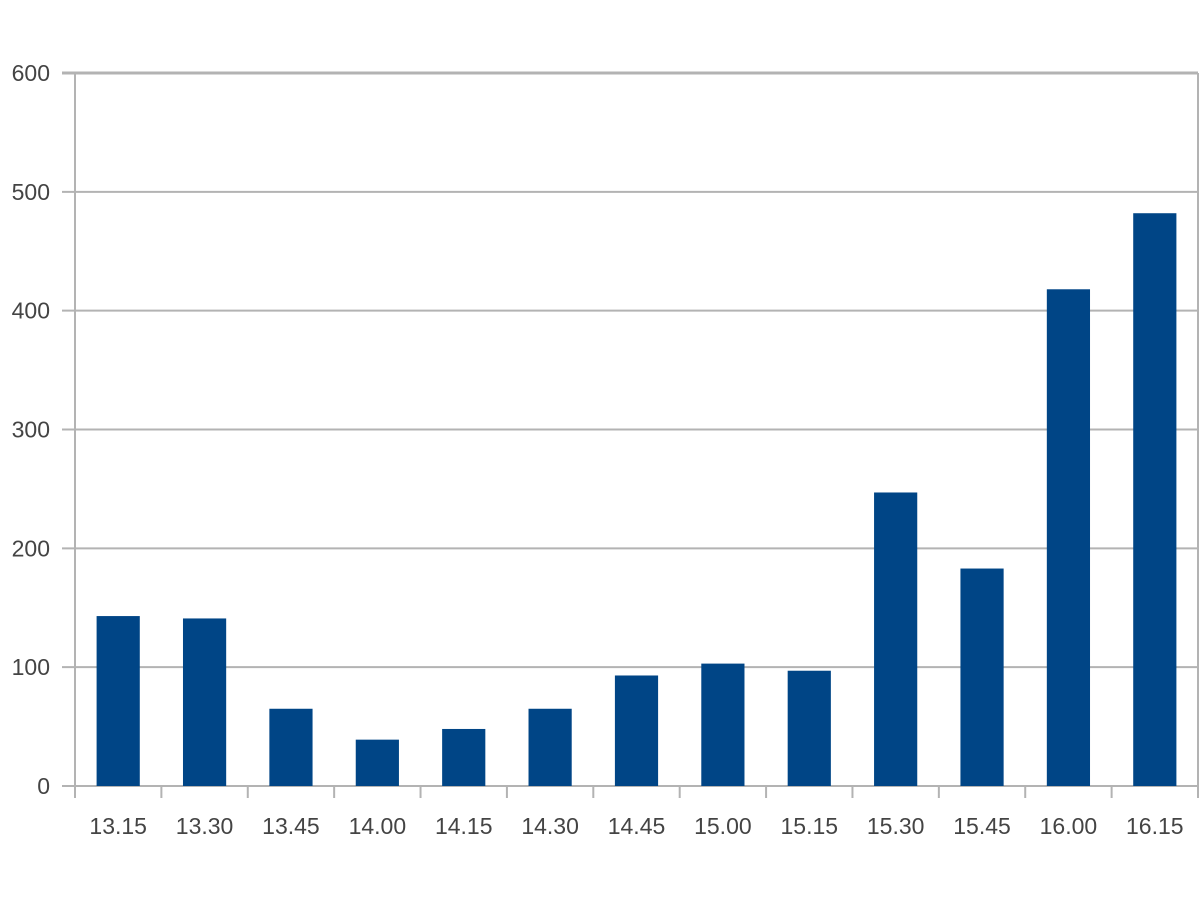 The image size is (1200, 900). What do you see at coordinates (1155, 826) in the screenshot?
I see `x-tick-label: 16.15` at bounding box center [1155, 826].